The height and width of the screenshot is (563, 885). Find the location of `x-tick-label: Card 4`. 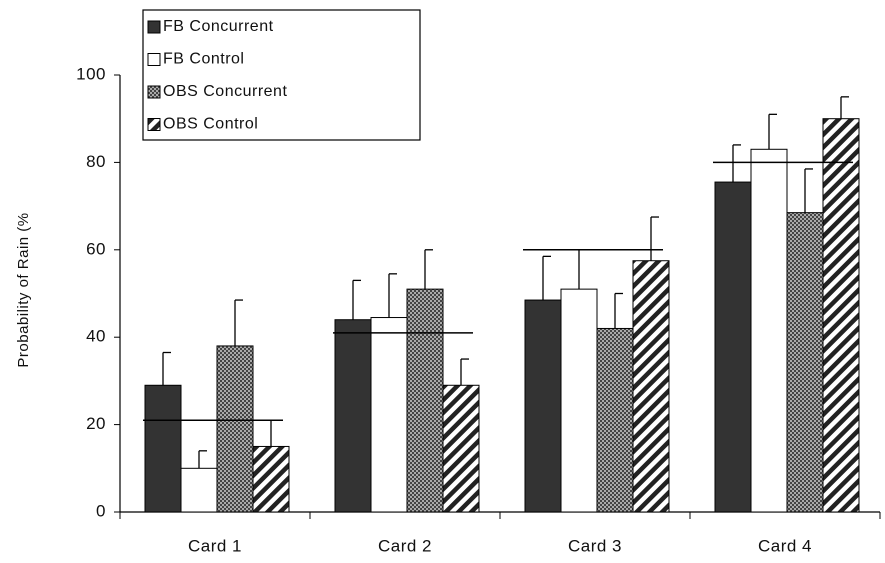

x-tick-label: Card 4 is located at coordinates (785, 545).